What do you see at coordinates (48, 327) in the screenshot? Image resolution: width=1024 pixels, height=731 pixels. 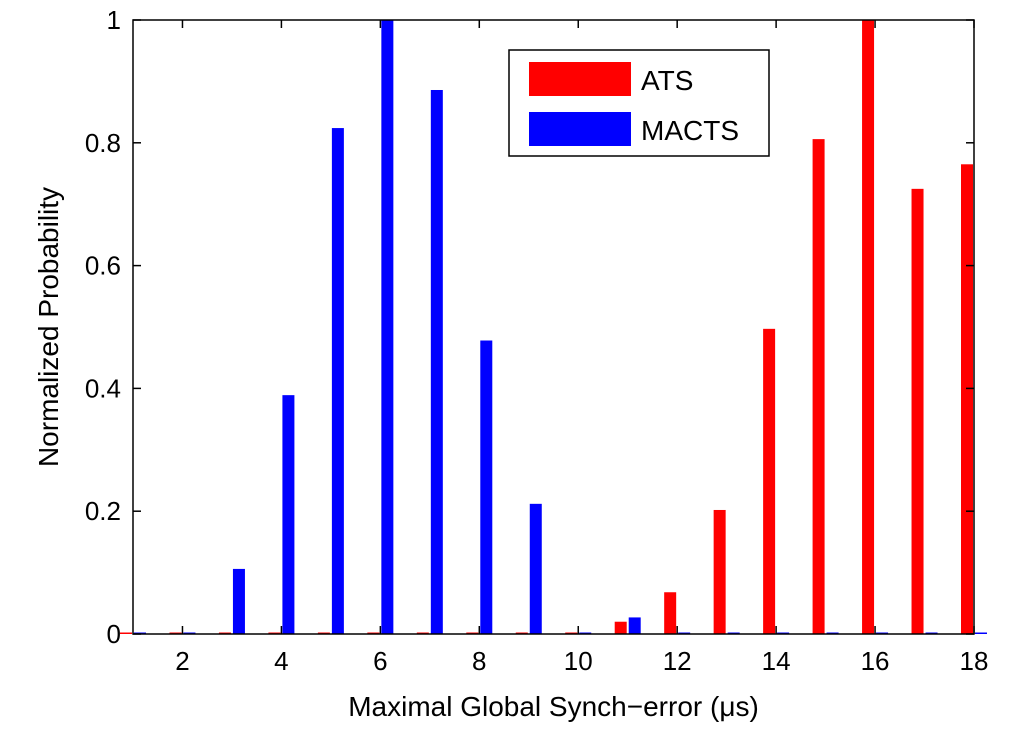 I see `y-axis-title: Normalized Probability` at bounding box center [48, 327].